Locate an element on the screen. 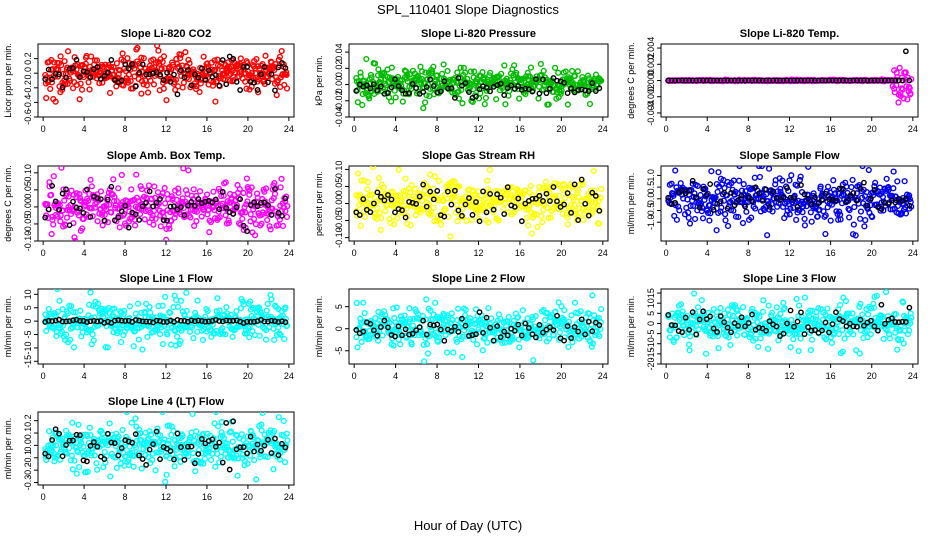  y-tick-label: 0.0 is located at coordinates (651, 199).